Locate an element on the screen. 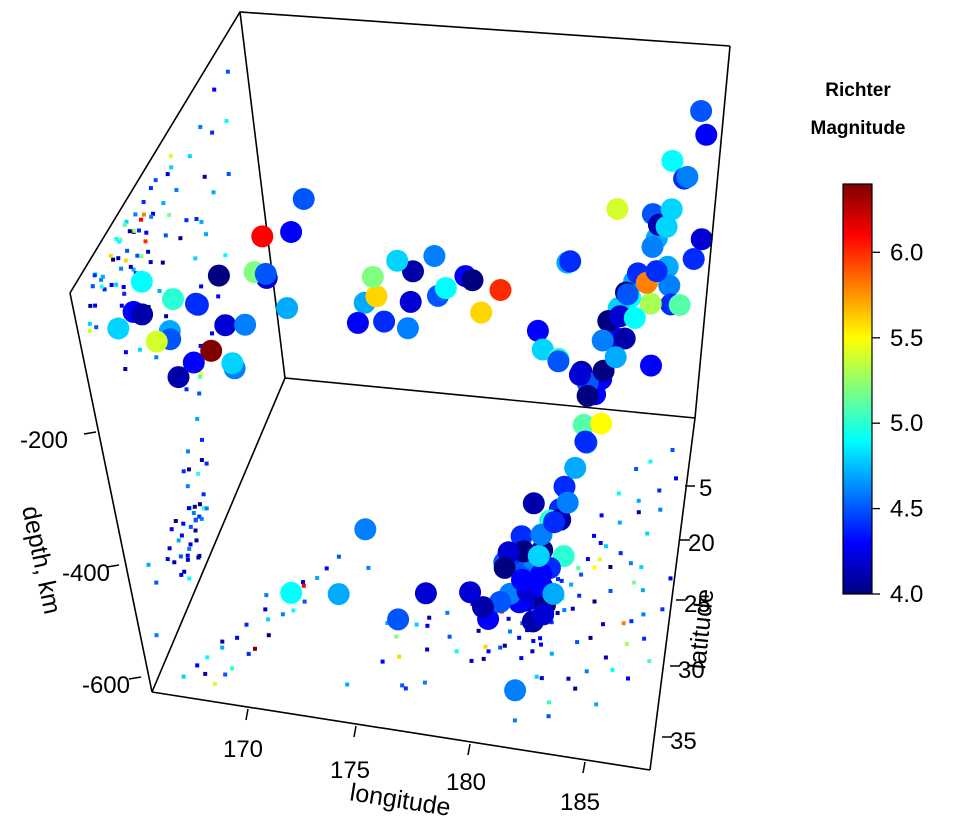 The height and width of the screenshot is (837, 955). longitude-tick-label: 180 is located at coordinates (466, 782).